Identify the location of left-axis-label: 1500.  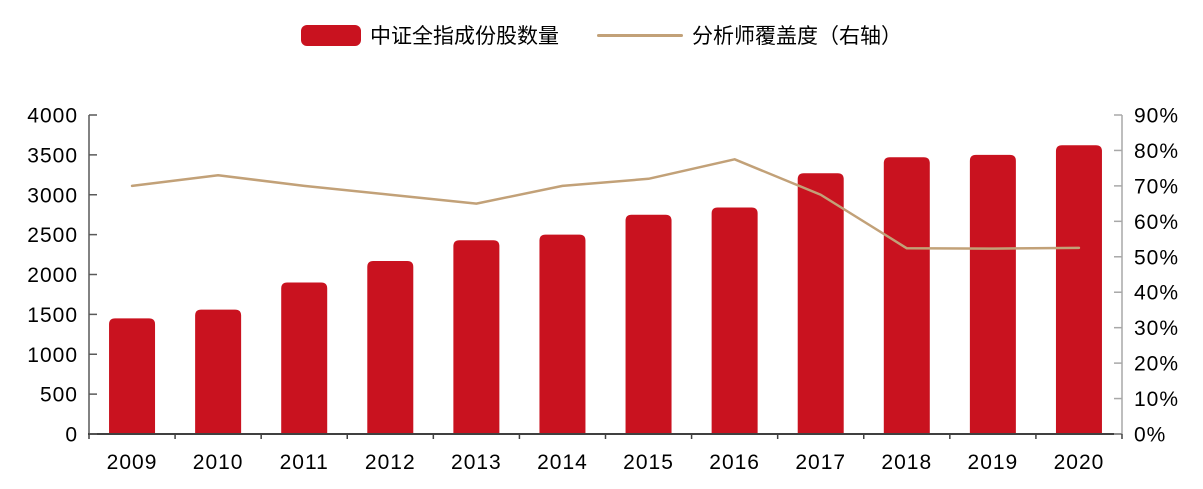
(52, 315).